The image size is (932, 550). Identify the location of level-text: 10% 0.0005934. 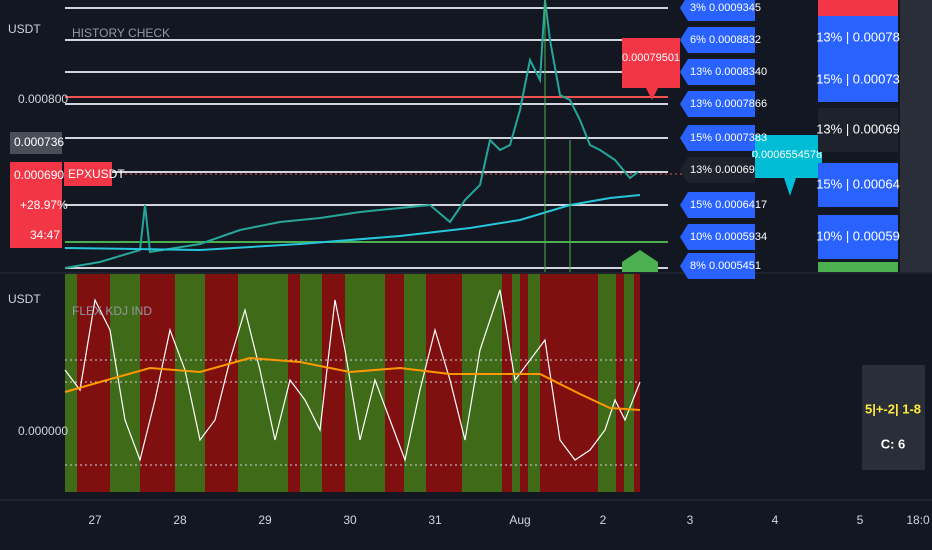
(728, 237).